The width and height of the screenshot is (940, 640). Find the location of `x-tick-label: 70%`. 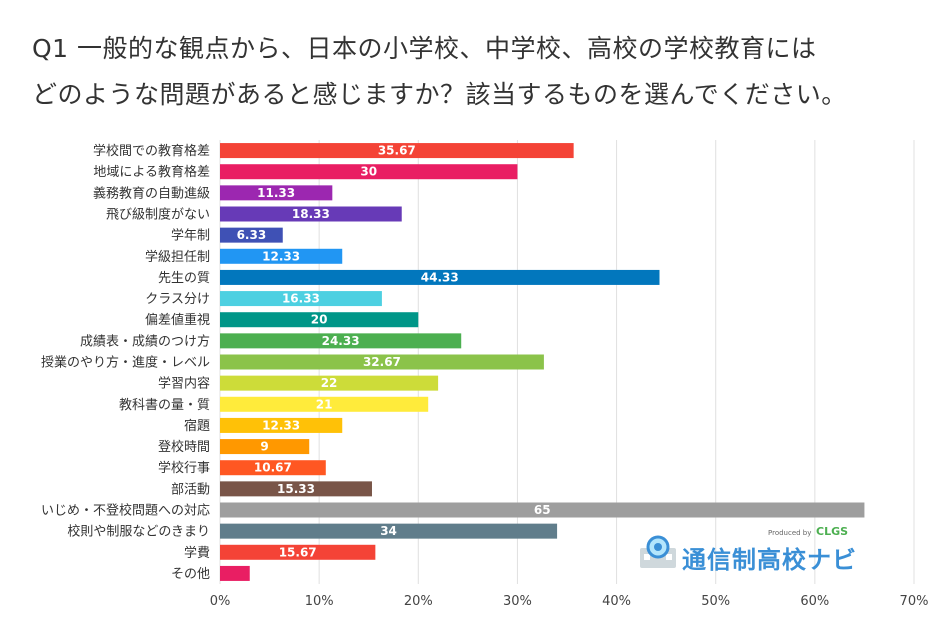

x-tick-label: 70% is located at coordinates (914, 601).